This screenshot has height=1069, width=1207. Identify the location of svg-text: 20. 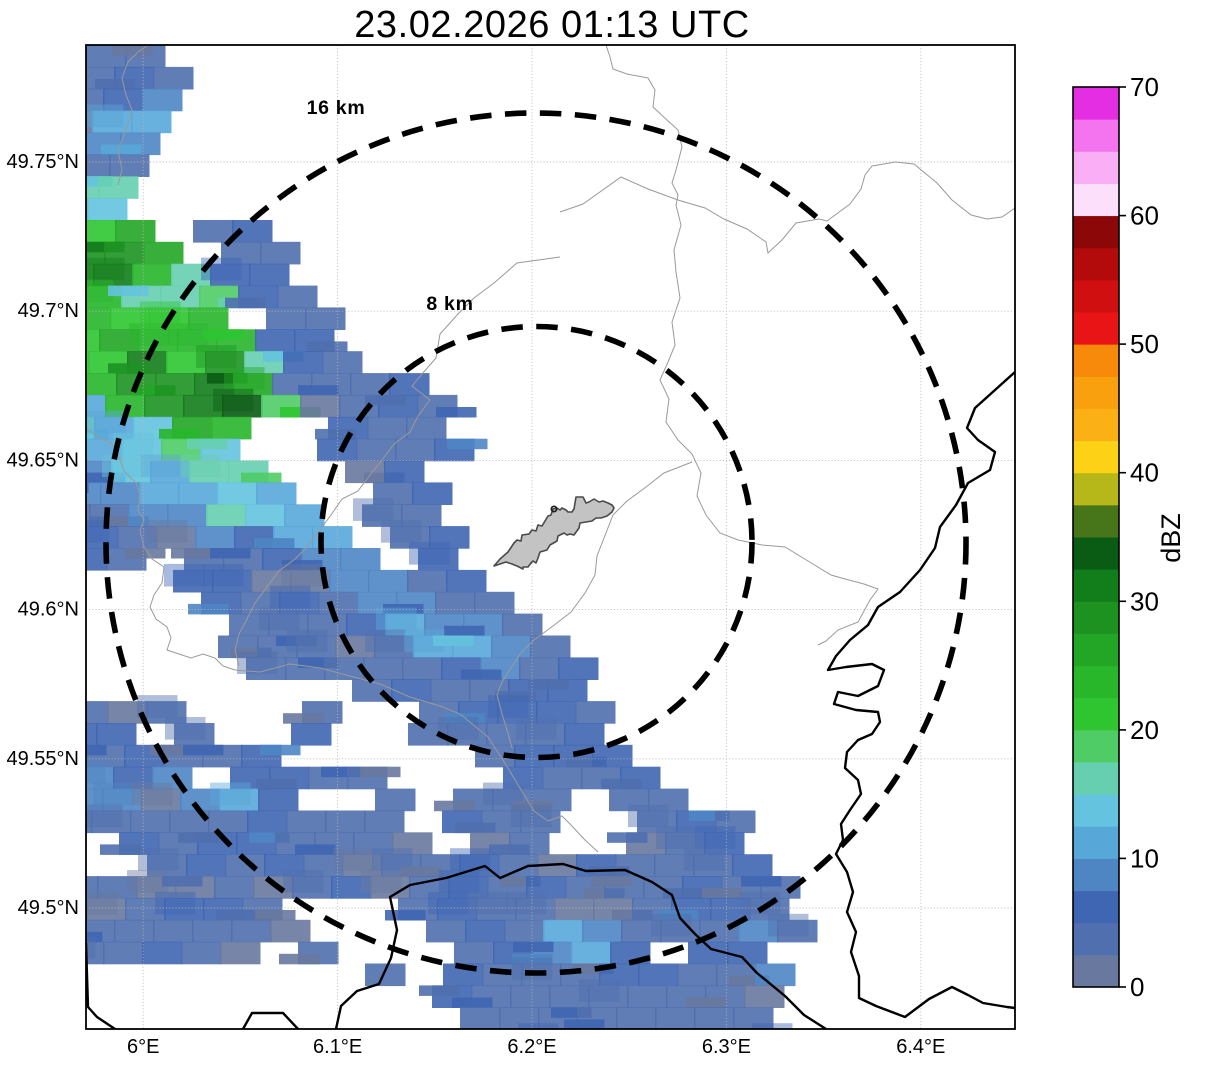
(1144, 730).